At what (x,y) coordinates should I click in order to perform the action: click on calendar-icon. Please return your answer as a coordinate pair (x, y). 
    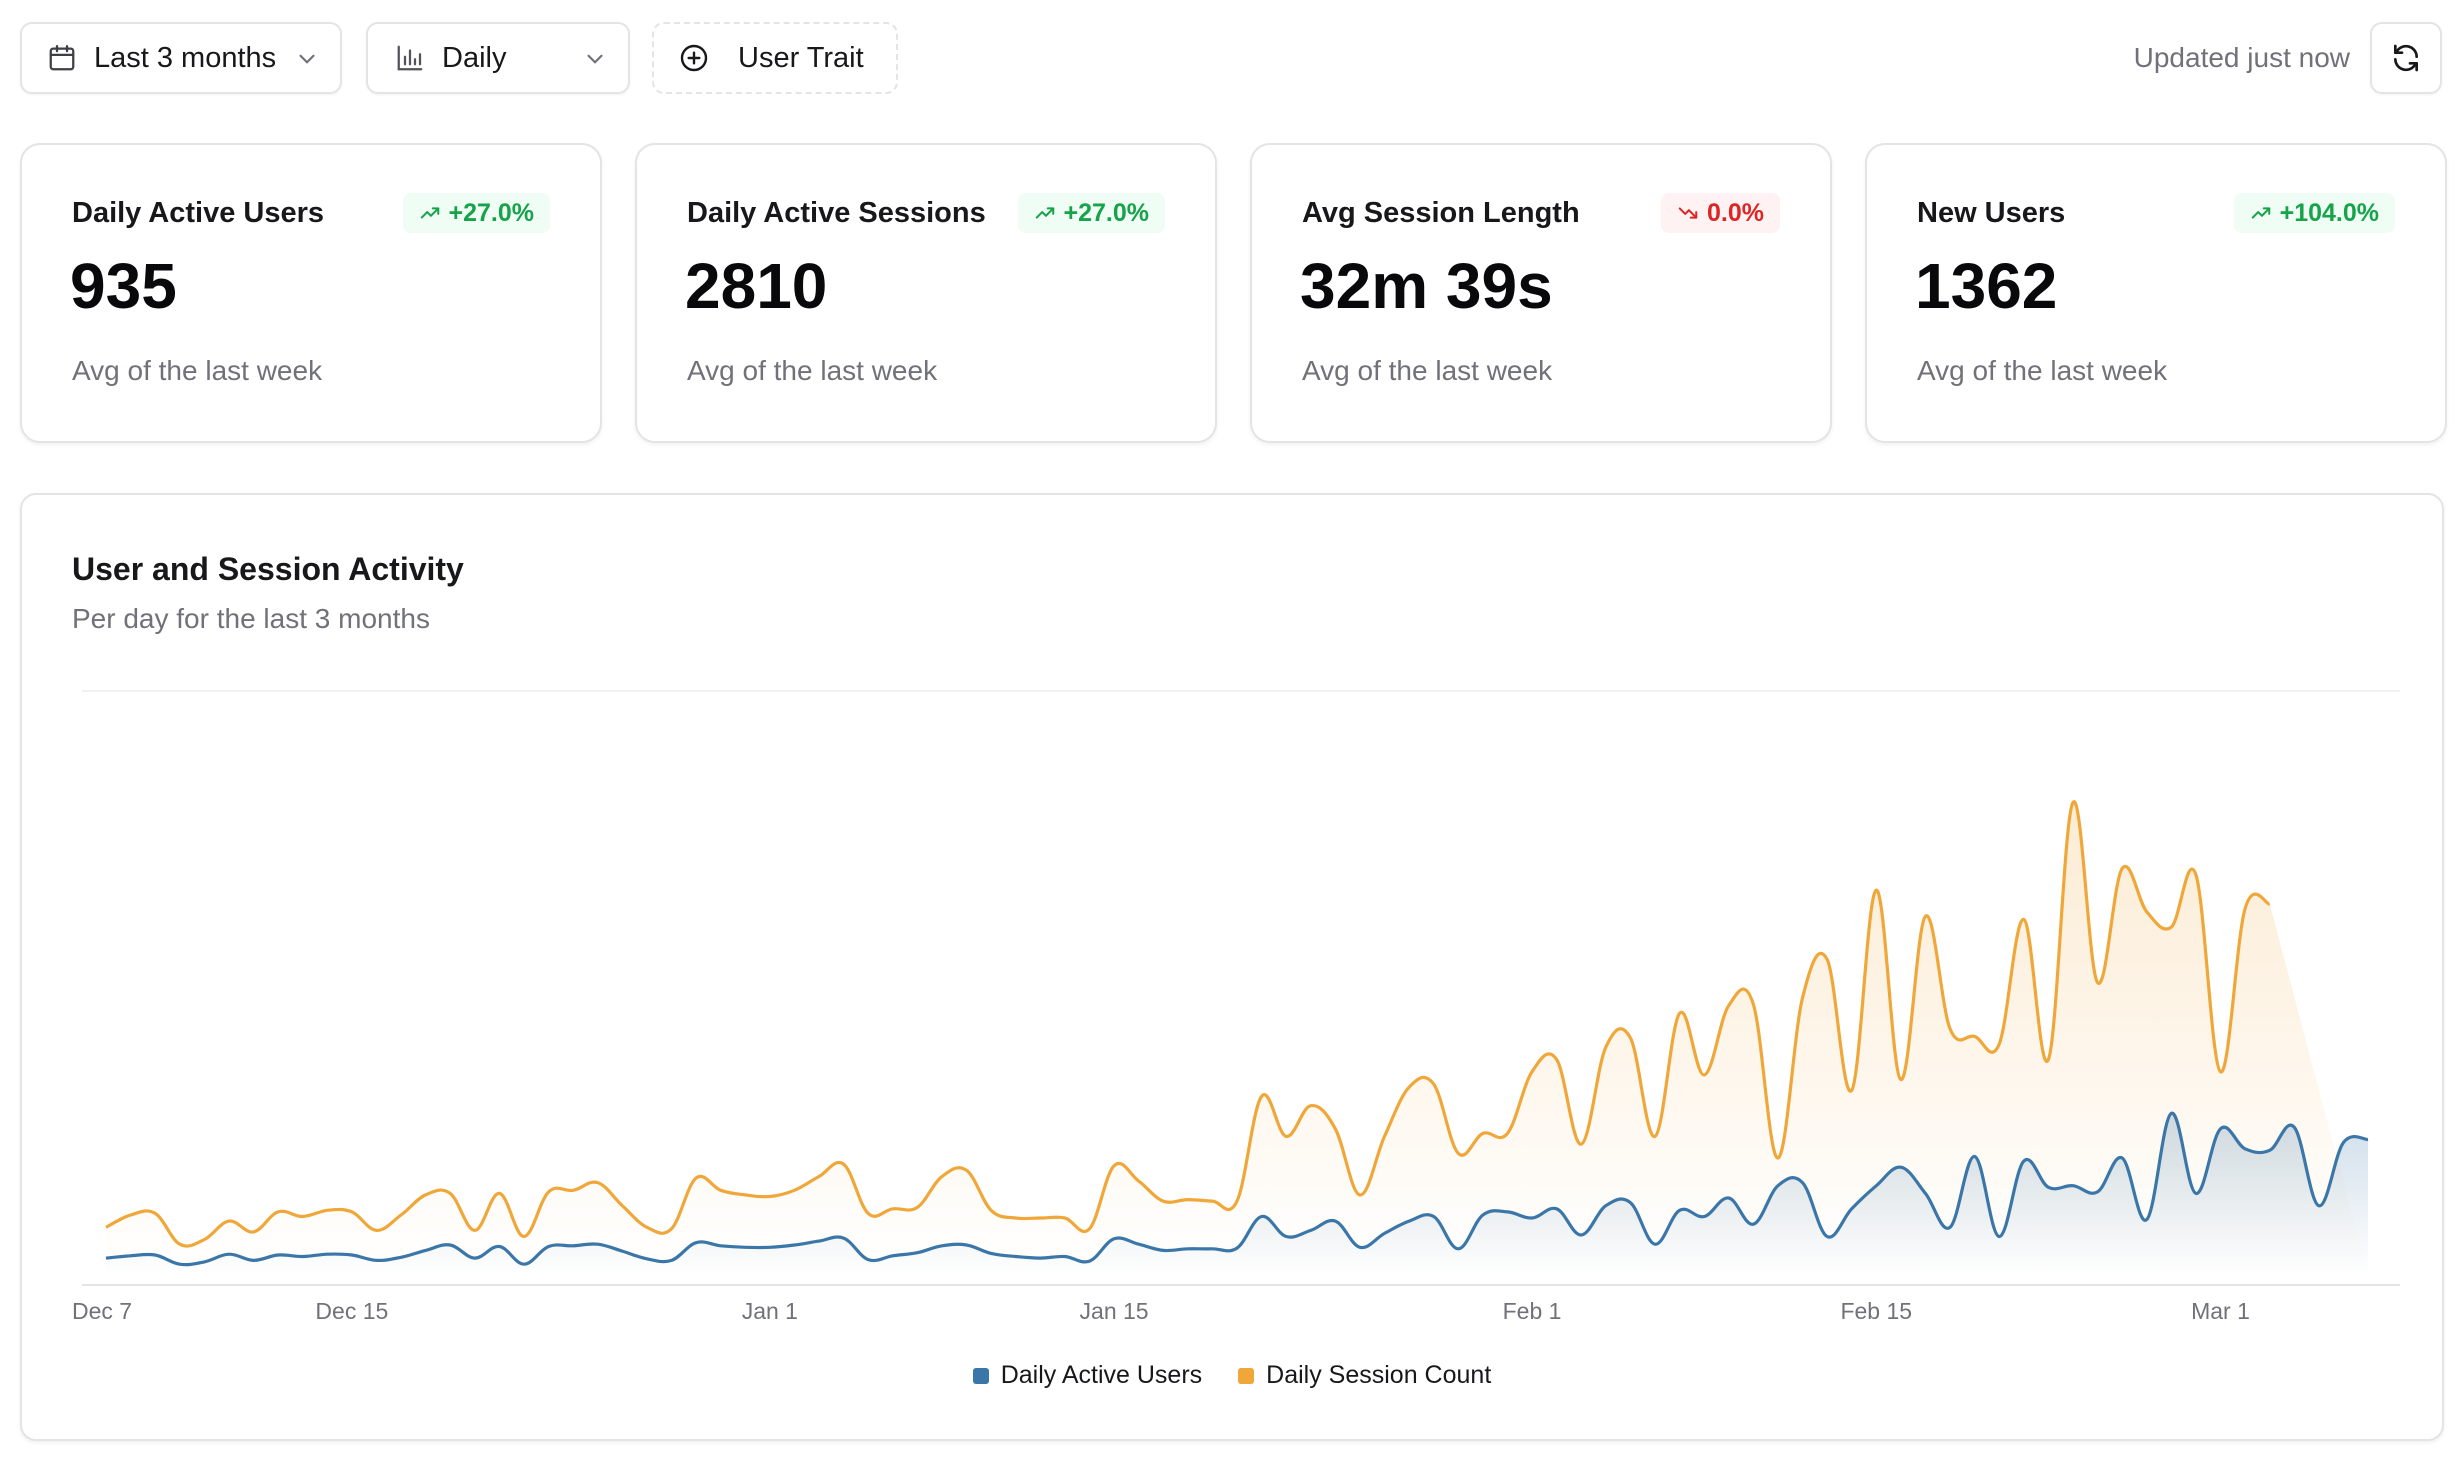
    Looking at the image, I should click on (62, 58).